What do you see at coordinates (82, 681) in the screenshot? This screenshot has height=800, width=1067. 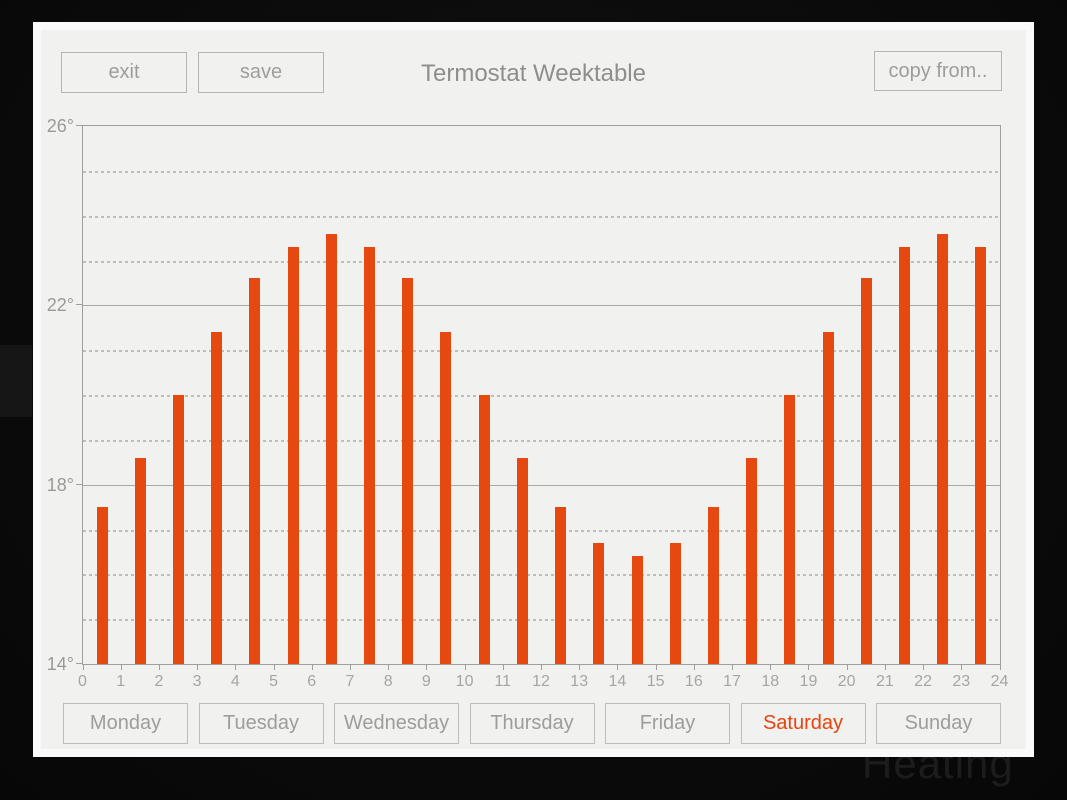 I see `x-axis-label-0: 0` at bounding box center [82, 681].